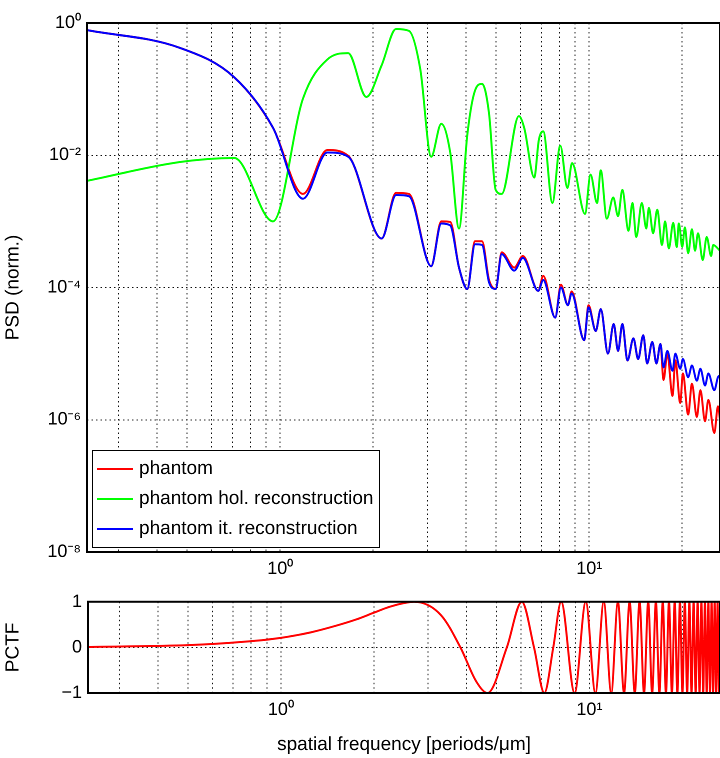 The image size is (720, 758). I want to click on y-tick-label: 10⁻⁶, so click(64, 418).